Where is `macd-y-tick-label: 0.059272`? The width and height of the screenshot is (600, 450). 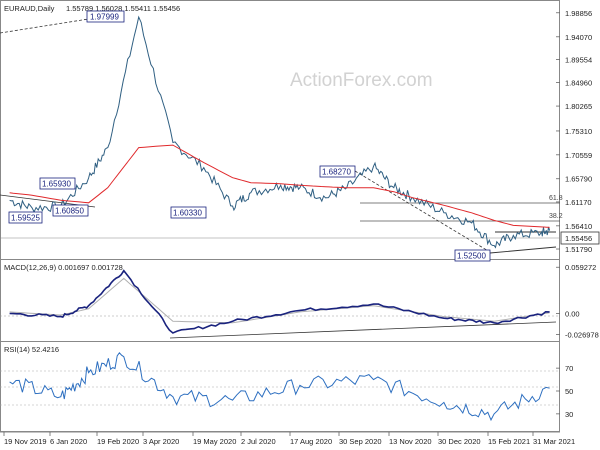 macd-y-tick-label: 0.059272 is located at coordinates (580, 267).